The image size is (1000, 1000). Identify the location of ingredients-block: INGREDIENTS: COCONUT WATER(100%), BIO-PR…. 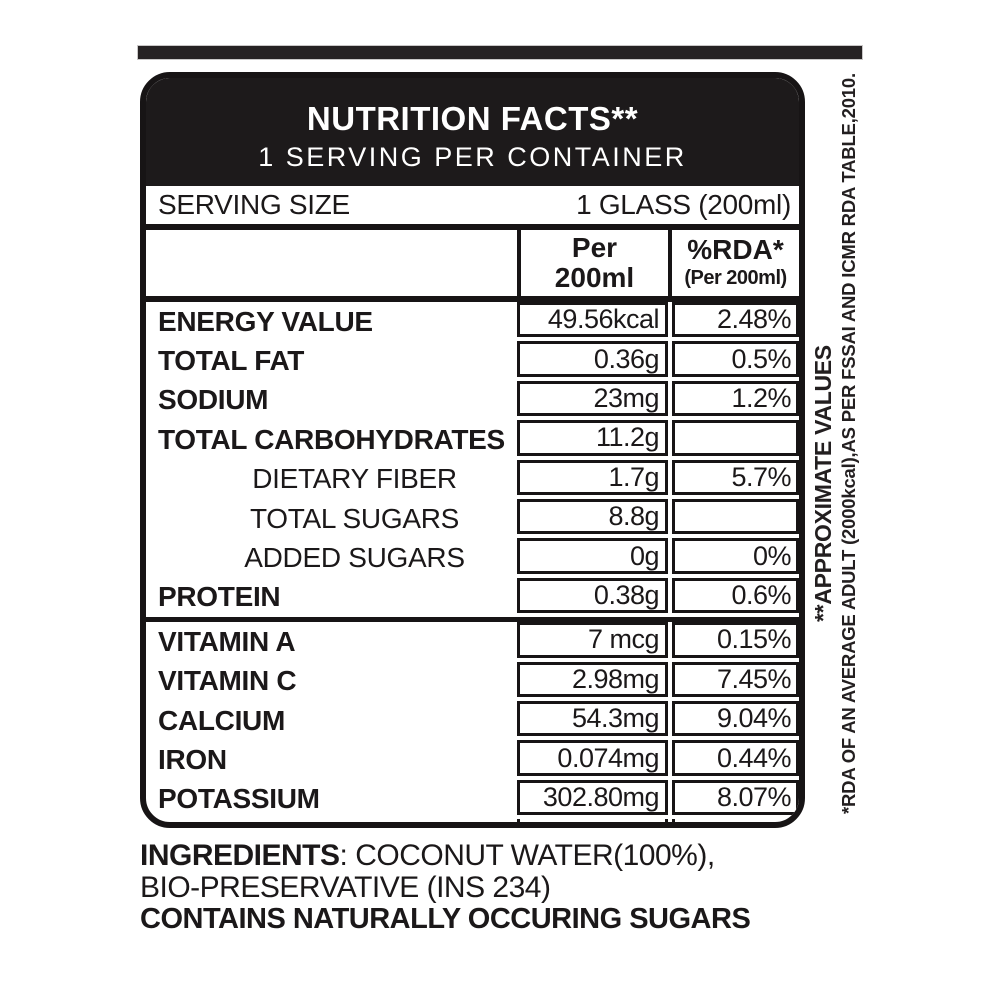
(500, 888).